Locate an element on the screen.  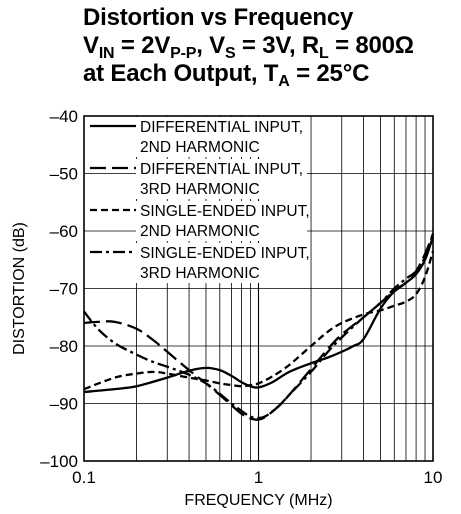
x-tick-label: 1 is located at coordinates (258, 477).